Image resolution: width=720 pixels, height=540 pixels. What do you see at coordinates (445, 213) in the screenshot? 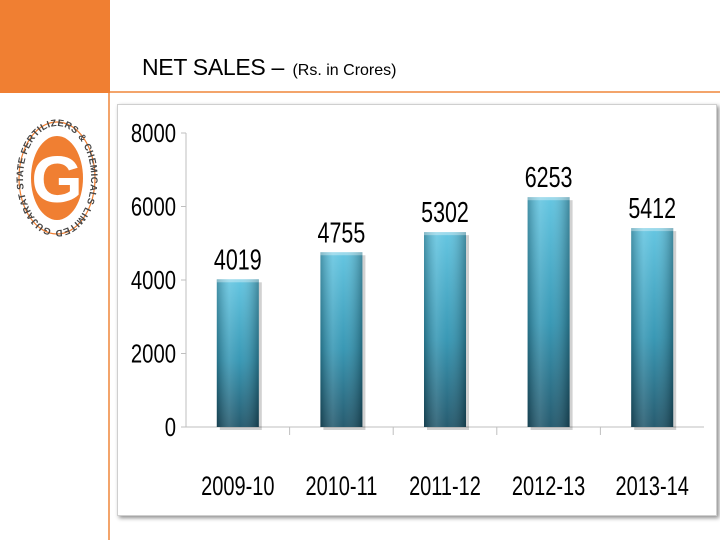
I see `data-label: 5302` at bounding box center [445, 213].